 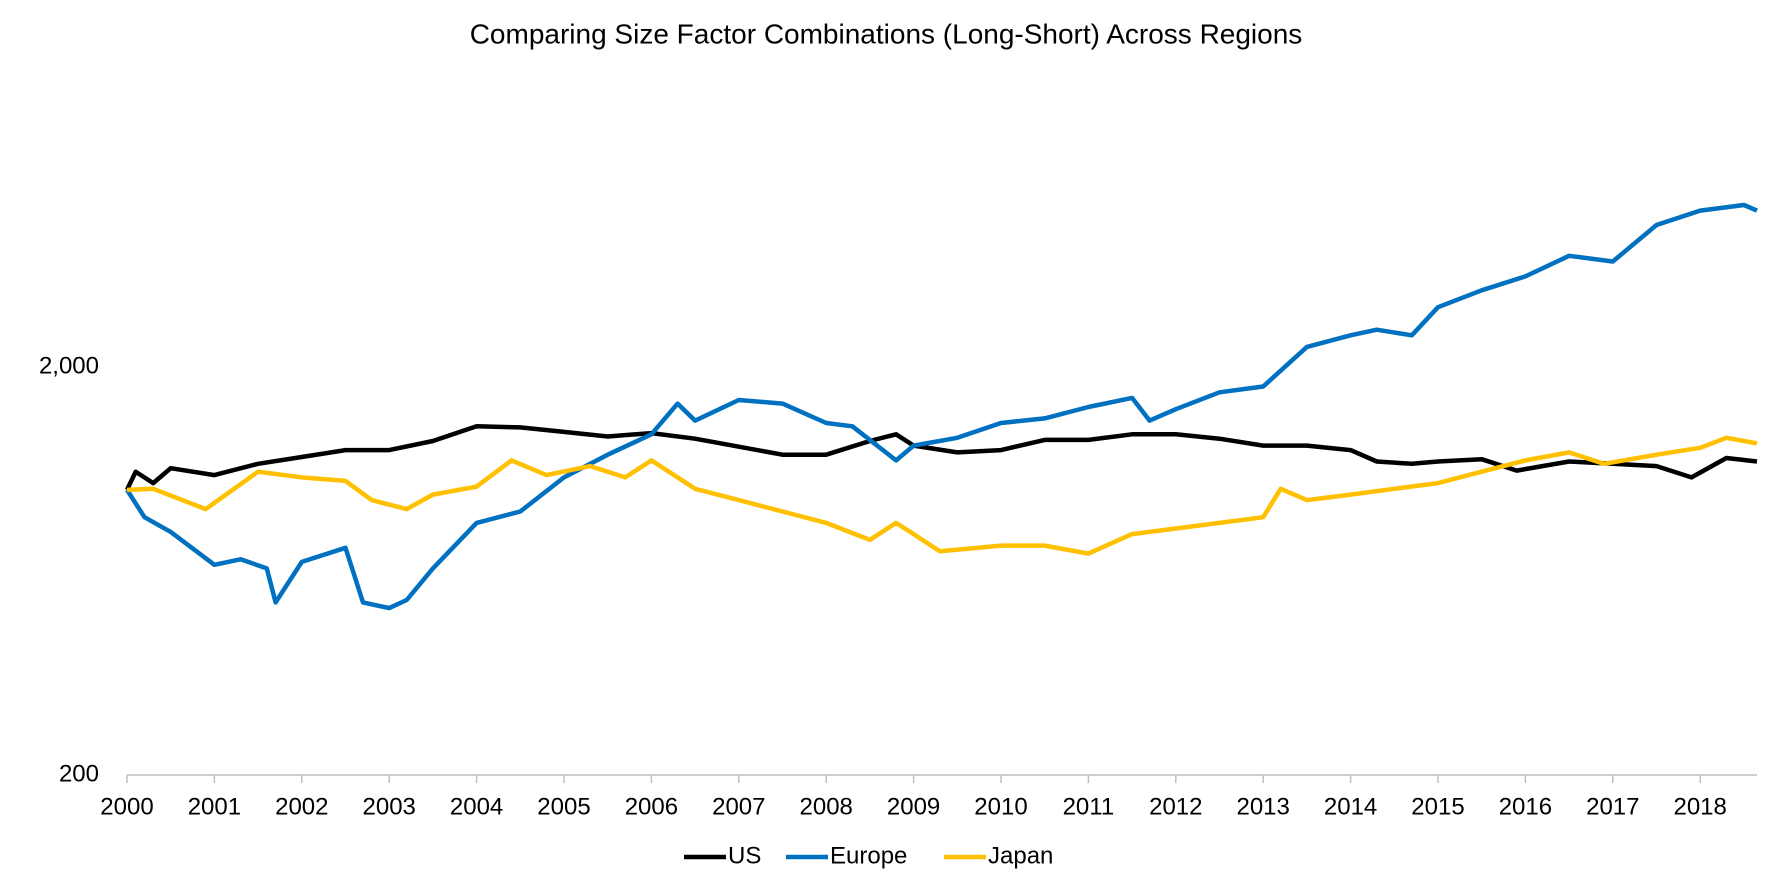 What do you see at coordinates (79, 773) in the screenshot?
I see `y-tick-label: 200` at bounding box center [79, 773].